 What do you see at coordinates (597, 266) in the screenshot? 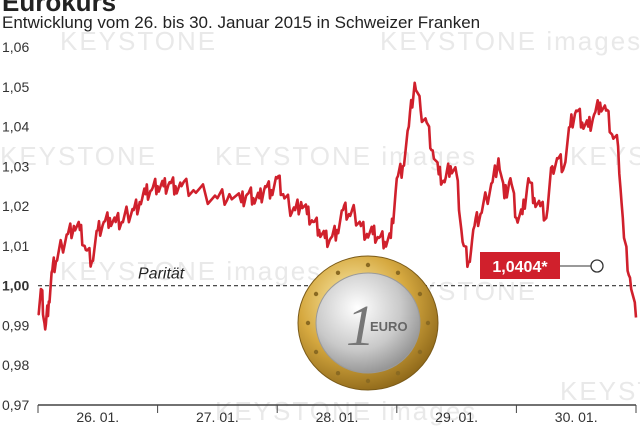
I see `annotation-marker` at bounding box center [597, 266].